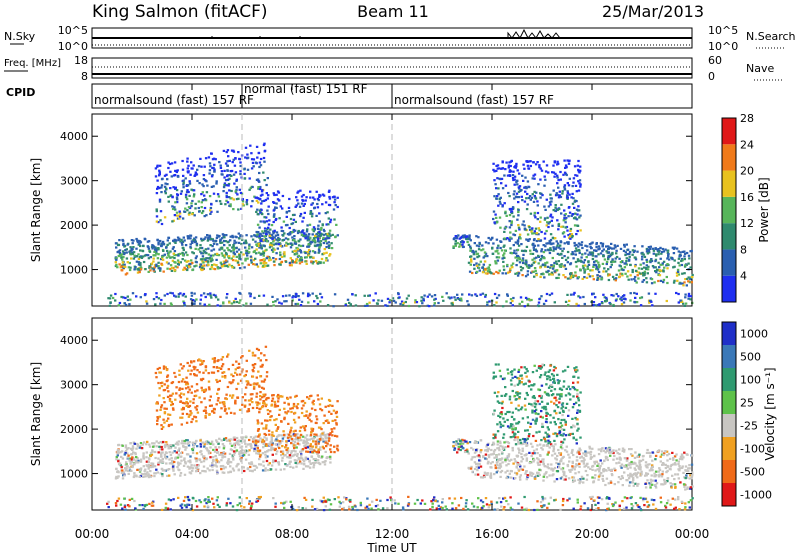  What do you see at coordinates (20, 92) in the screenshot?
I see `cpid-label: CPID` at bounding box center [20, 92].